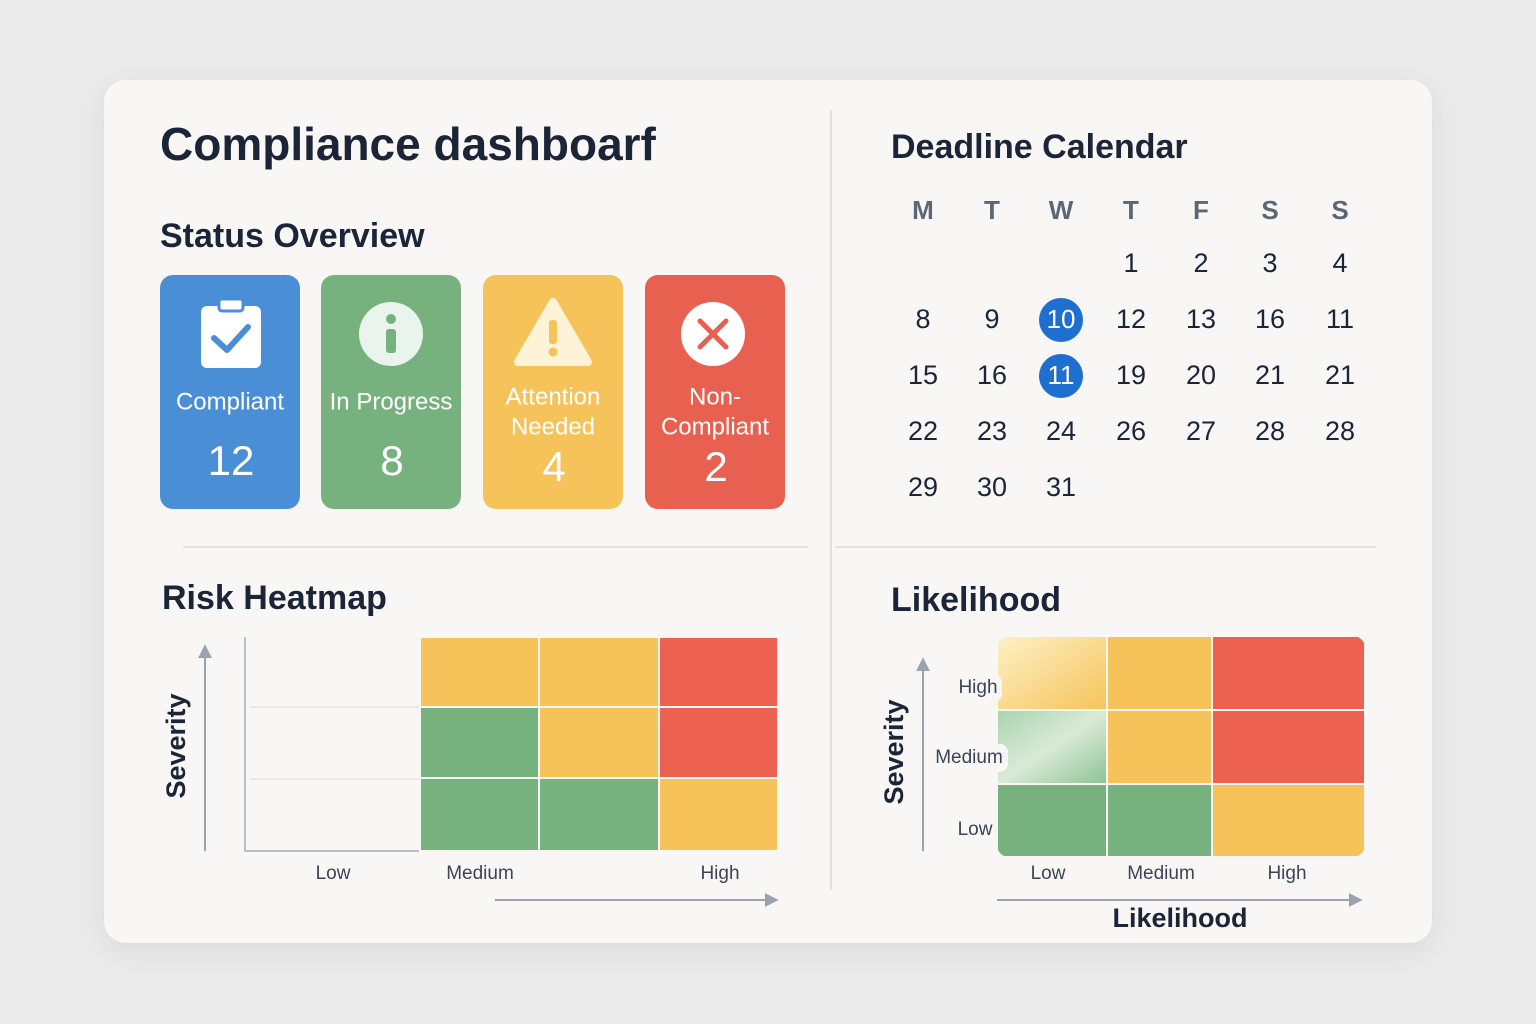 This screenshot has height=1024, width=1536. I want to click on weekday-label: M, so click(923, 210).